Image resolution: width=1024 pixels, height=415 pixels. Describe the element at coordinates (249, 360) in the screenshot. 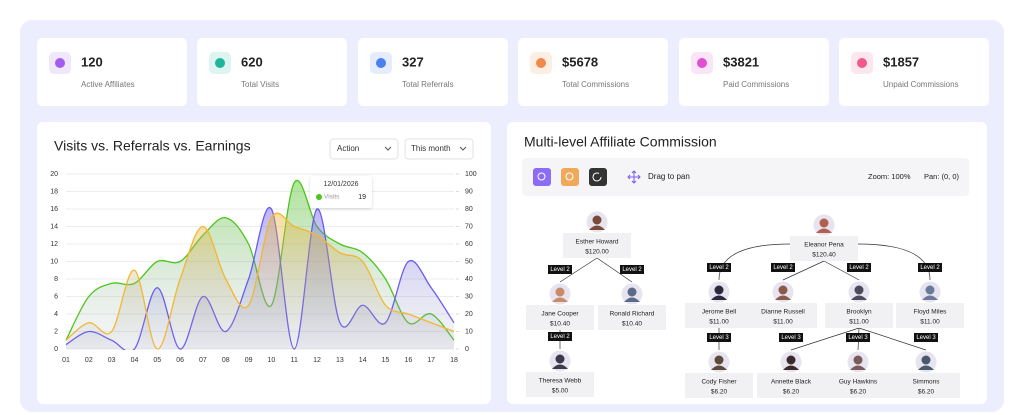

I see `x-tick-label: 09` at that location.